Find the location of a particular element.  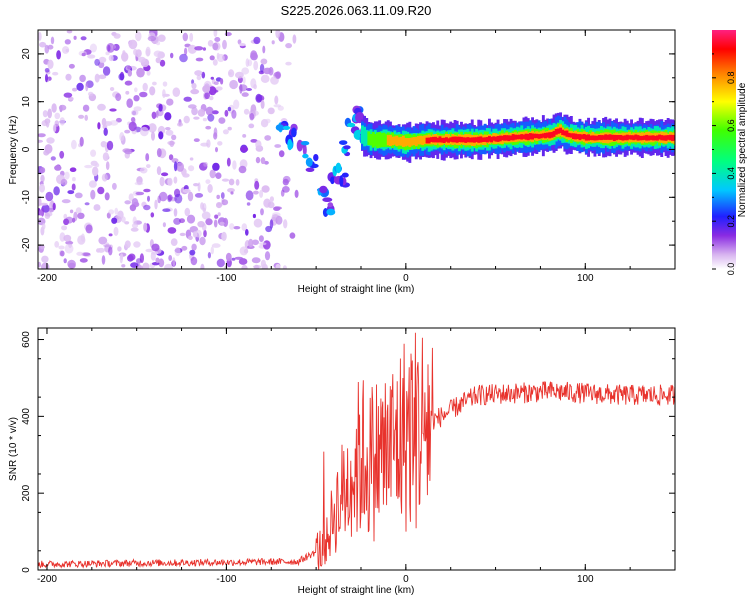

colorbar-tick-label: 0.6 is located at coordinates (731, 125).